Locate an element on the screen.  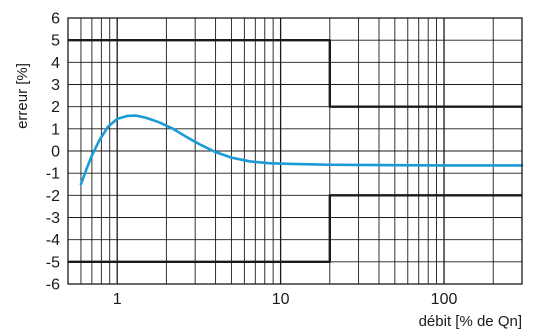
y-tick-label: -6 is located at coordinates (53, 285).